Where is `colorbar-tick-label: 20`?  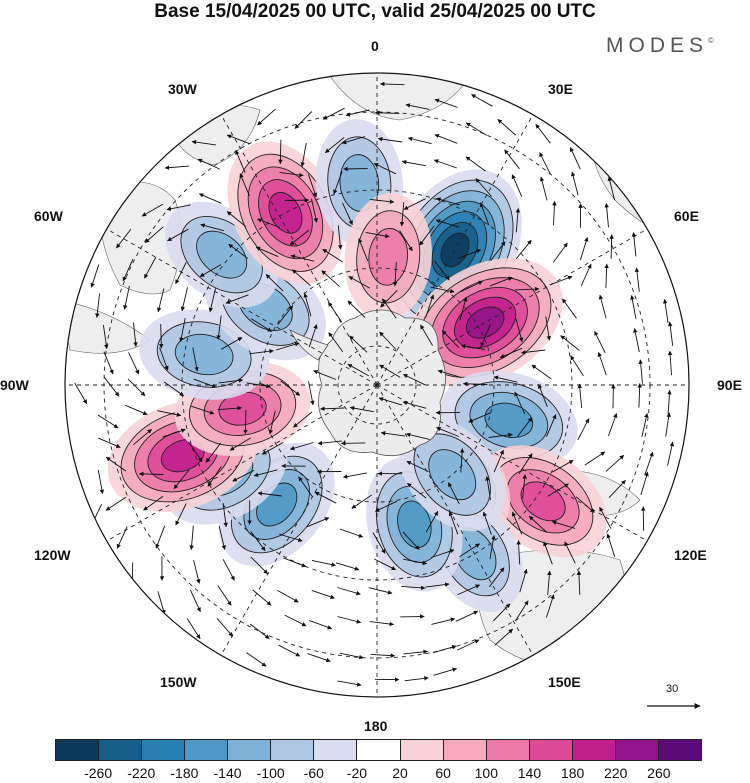
colorbar-tick-label: 20 is located at coordinates (400, 773).